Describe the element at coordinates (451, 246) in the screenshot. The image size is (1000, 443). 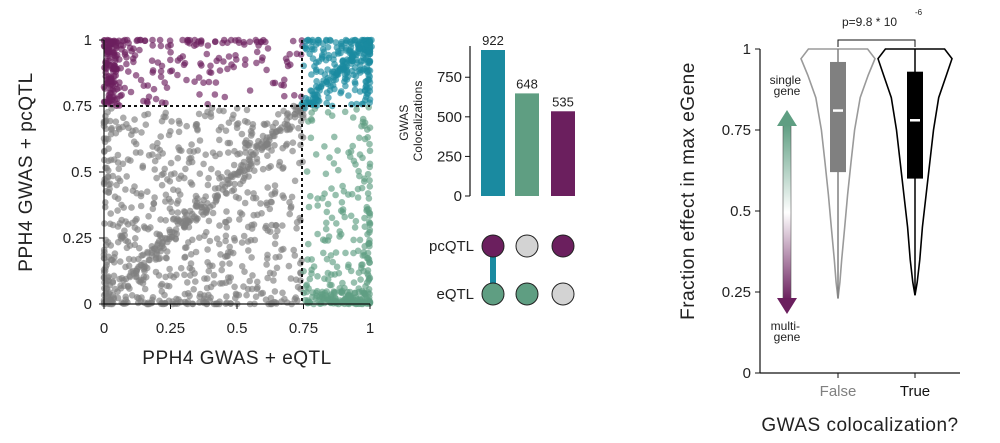
I see `upset-row-label: pcQTL` at that location.